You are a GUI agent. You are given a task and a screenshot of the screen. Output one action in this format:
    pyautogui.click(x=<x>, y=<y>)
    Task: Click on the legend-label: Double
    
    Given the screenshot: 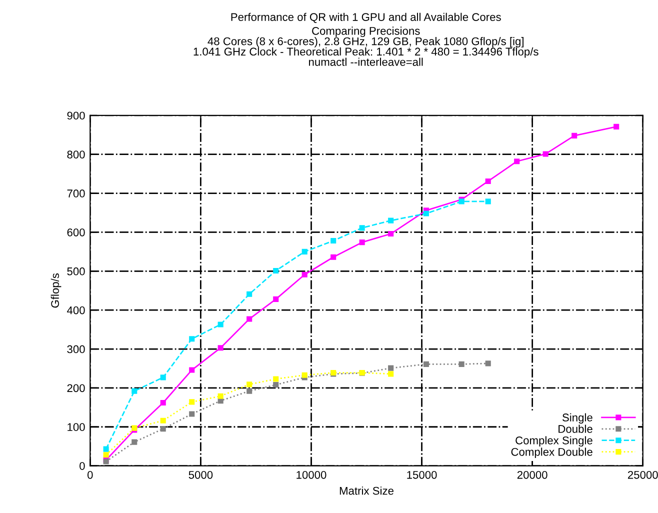 What is the action you would take?
    pyautogui.click(x=575, y=428)
    